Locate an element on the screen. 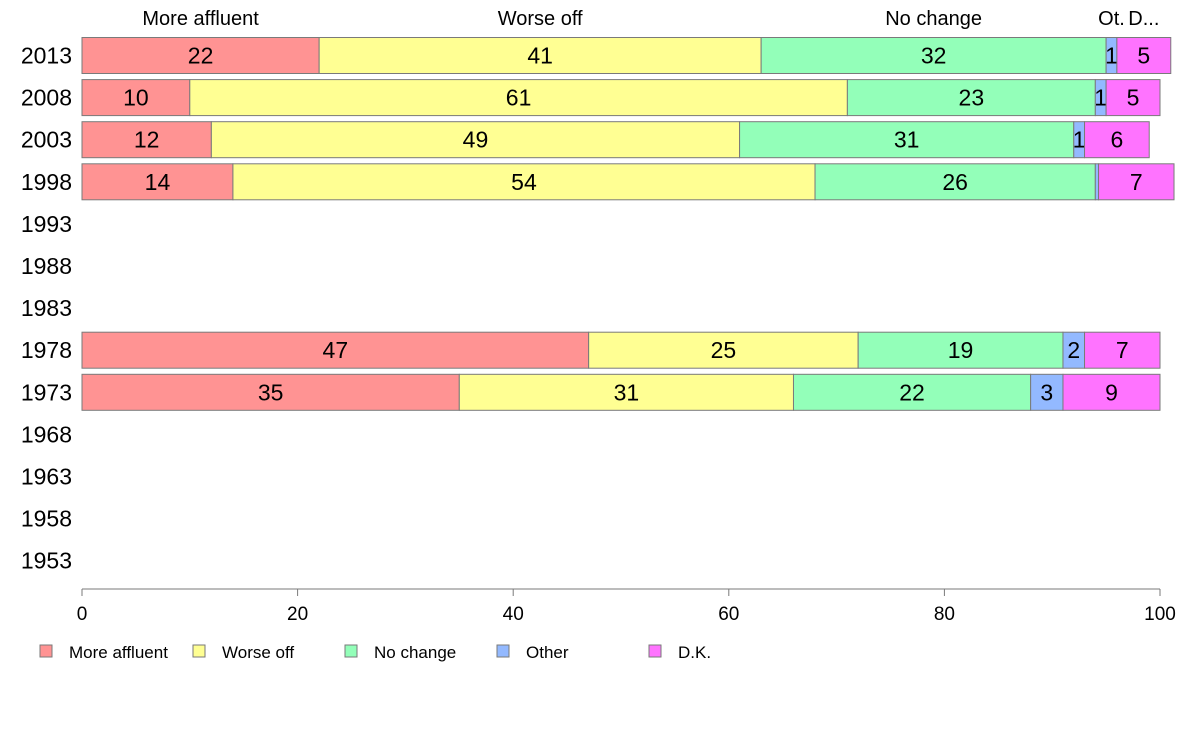 Image resolution: width=1188 pixels, height=736 pixels. data-label: 2 is located at coordinates (1073, 350).